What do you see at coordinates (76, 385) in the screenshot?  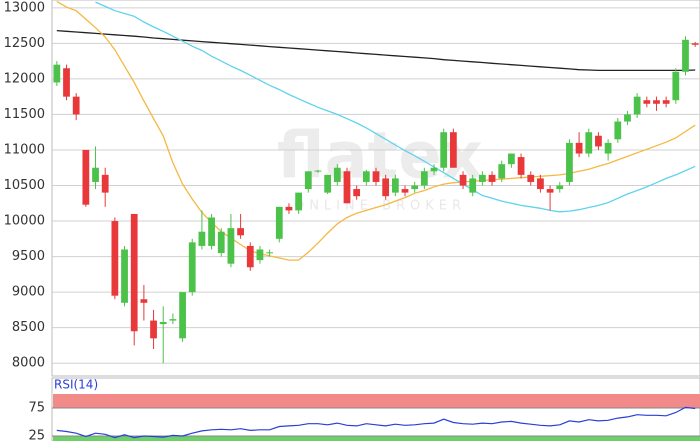 I see `panel-title: RSI(14)` at bounding box center [76, 385].